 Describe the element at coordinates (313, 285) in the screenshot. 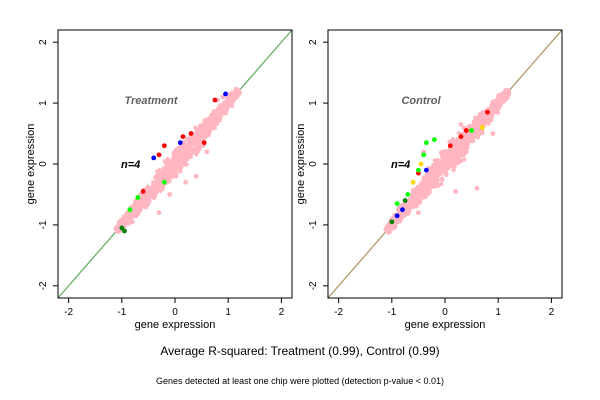

I see `control-y-tick-label: -2` at that location.